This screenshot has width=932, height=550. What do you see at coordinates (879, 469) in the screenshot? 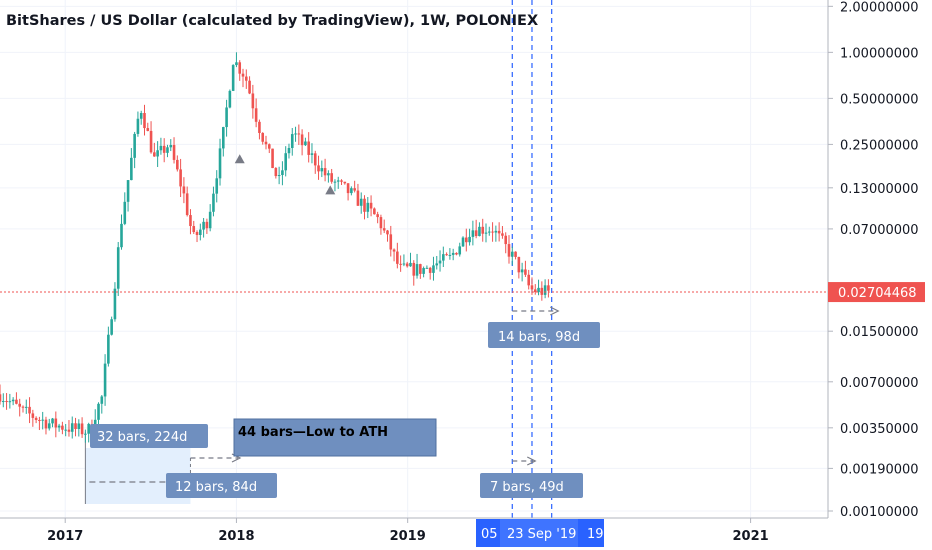
I see `y-tick-label: 0.00190000` at bounding box center [879, 469].